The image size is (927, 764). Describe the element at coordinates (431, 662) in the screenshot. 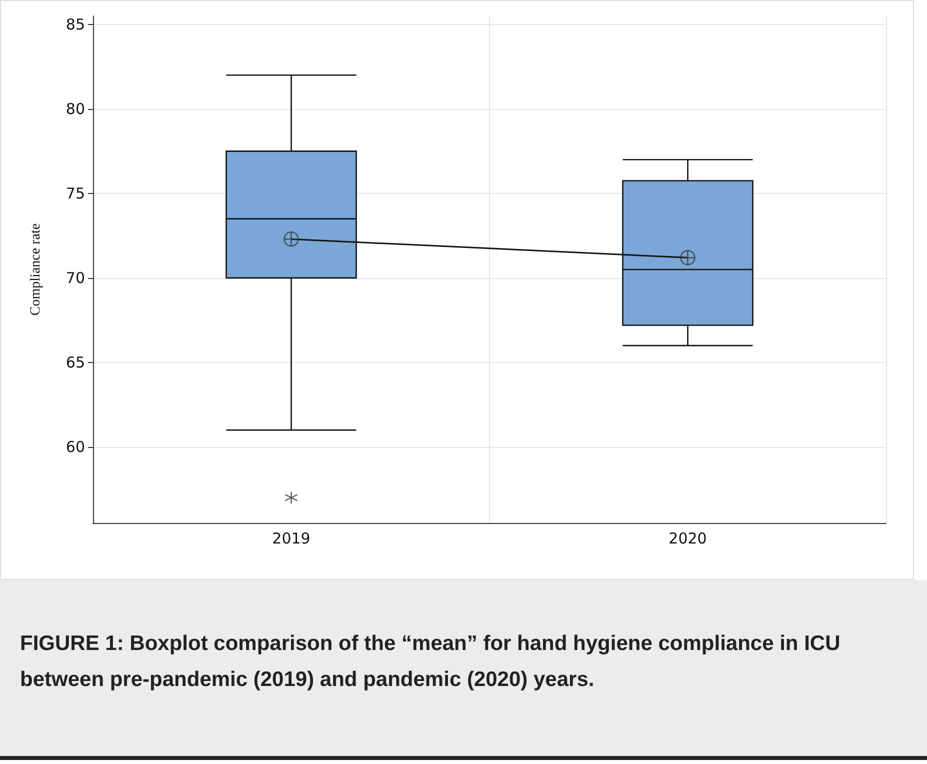

I see `caption: FIGURE 1: Boxplot comparison of the “mean” for hand hygiene compliance in ICU between pre-pandemic (2019) and pandemic (2020) years.` at that location.